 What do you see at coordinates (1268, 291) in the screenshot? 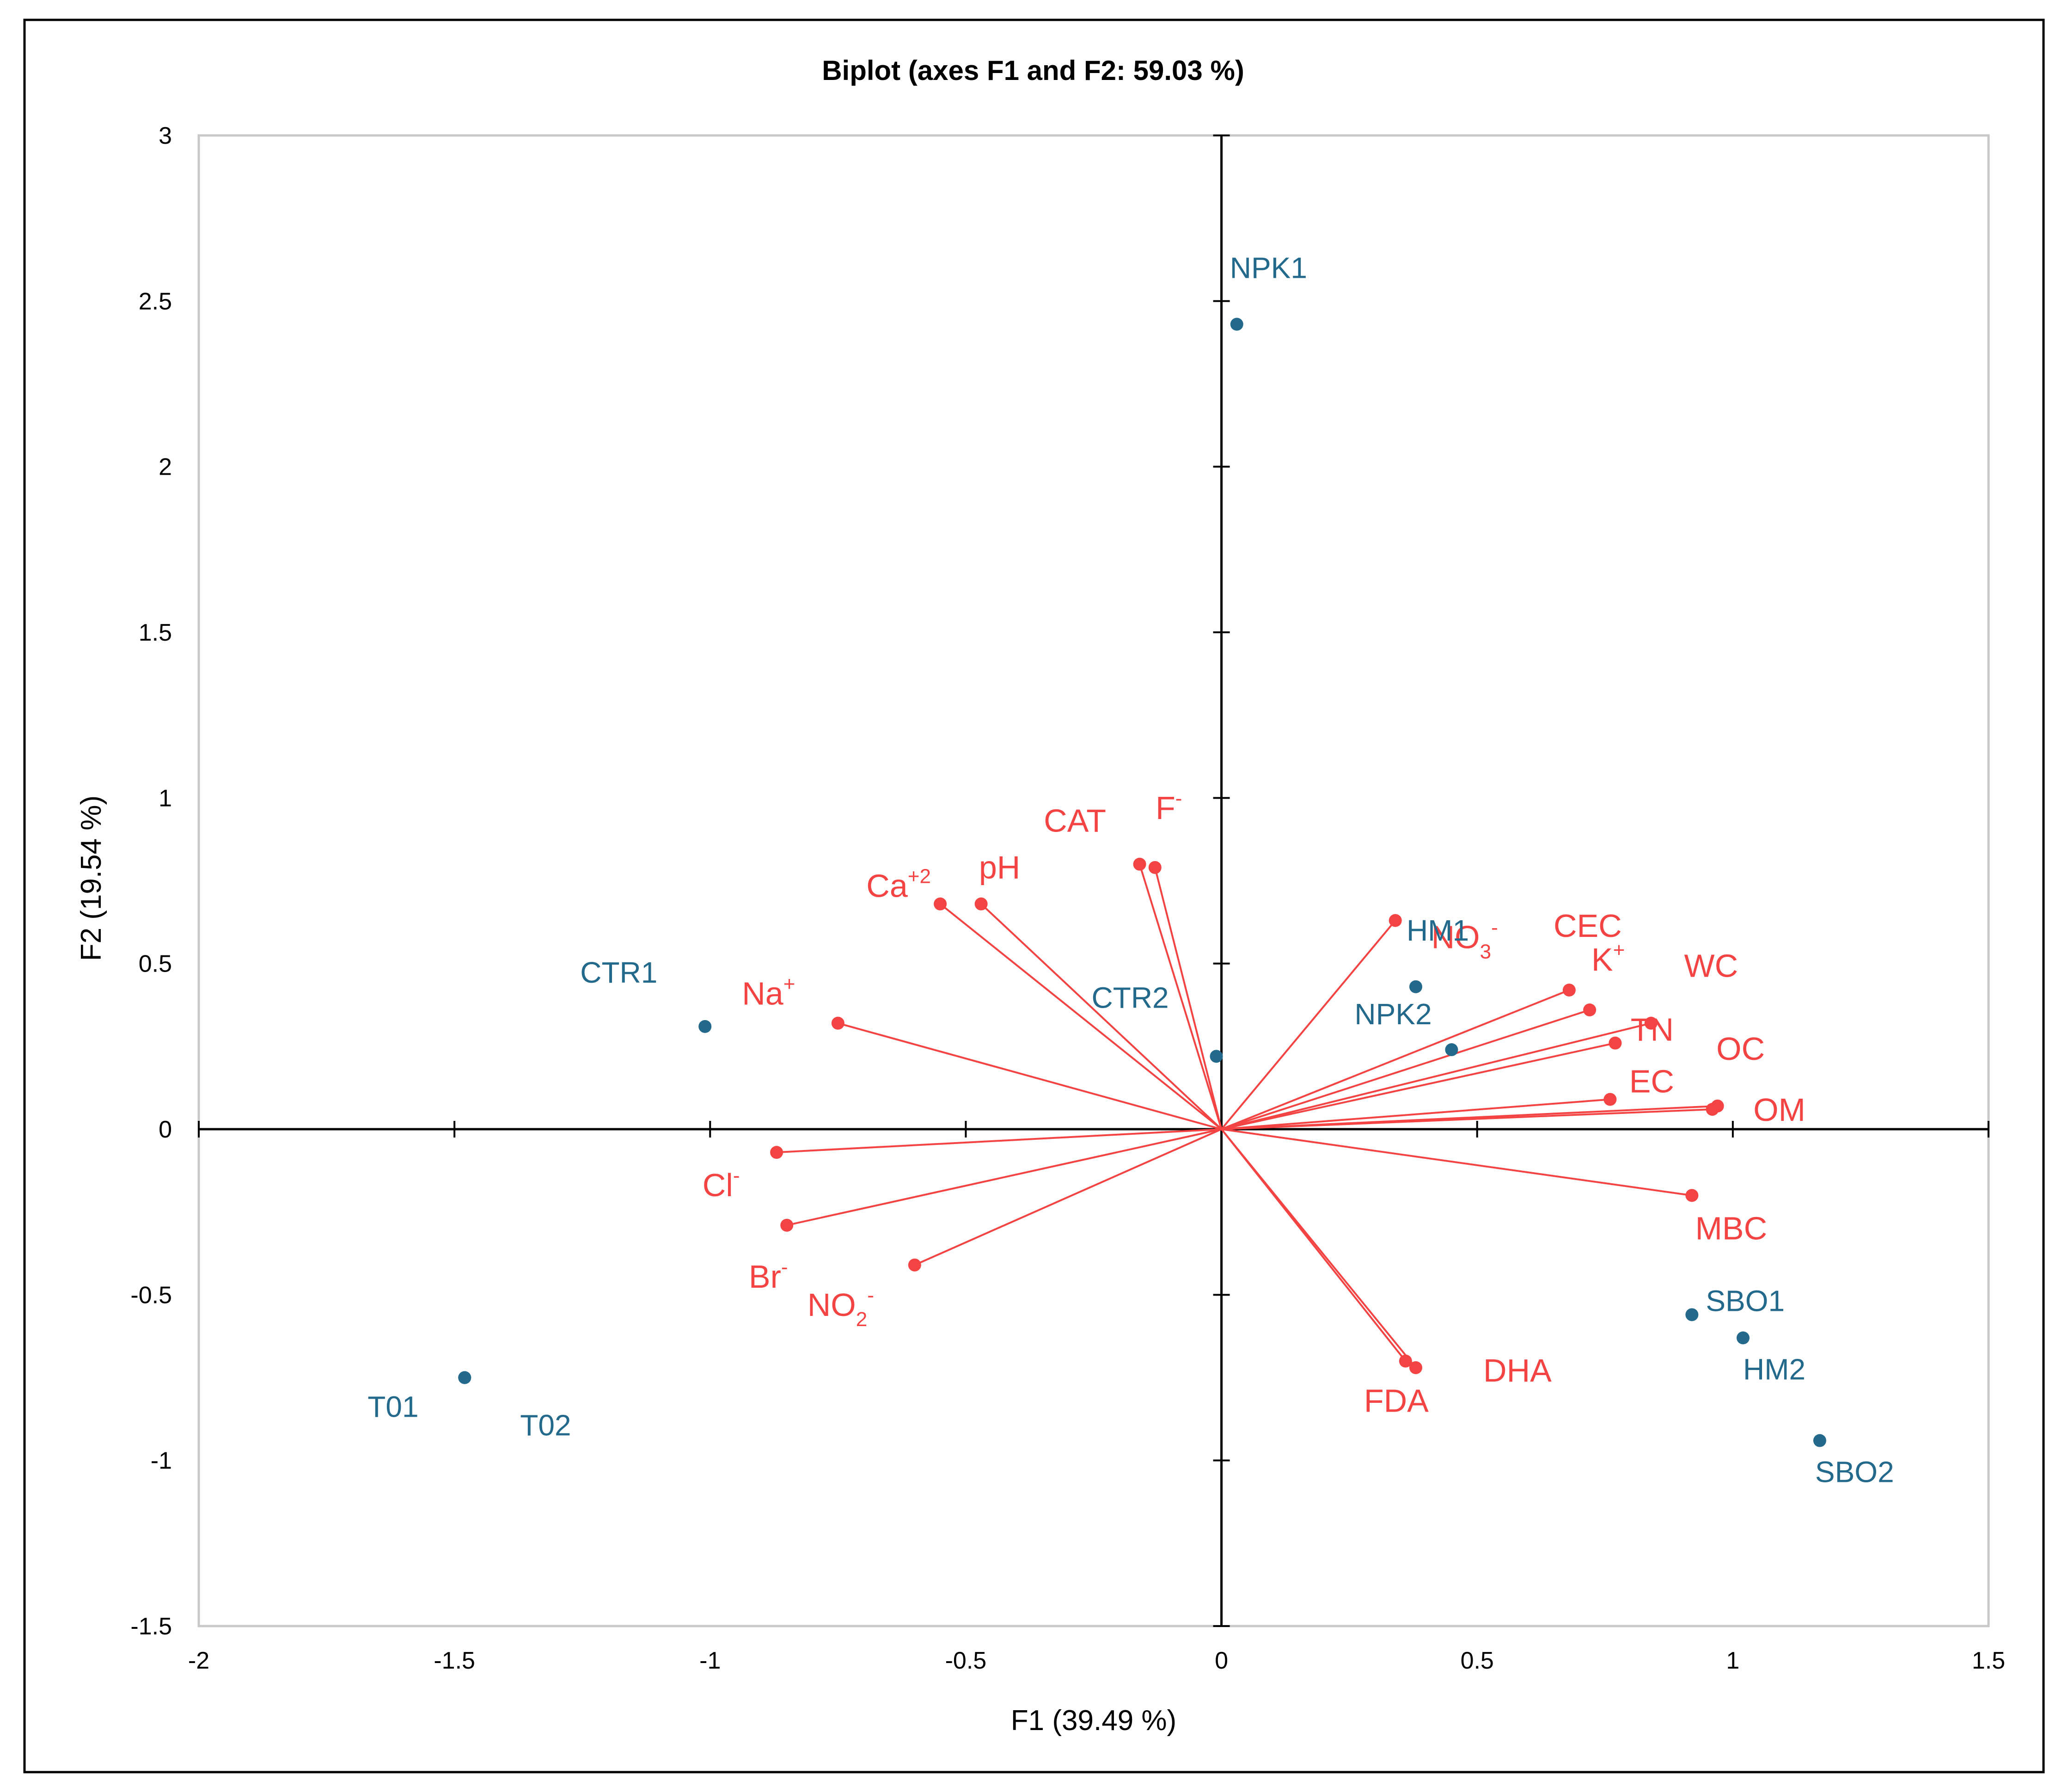
I see `observation-npk1: NPK1` at bounding box center [1268, 291].